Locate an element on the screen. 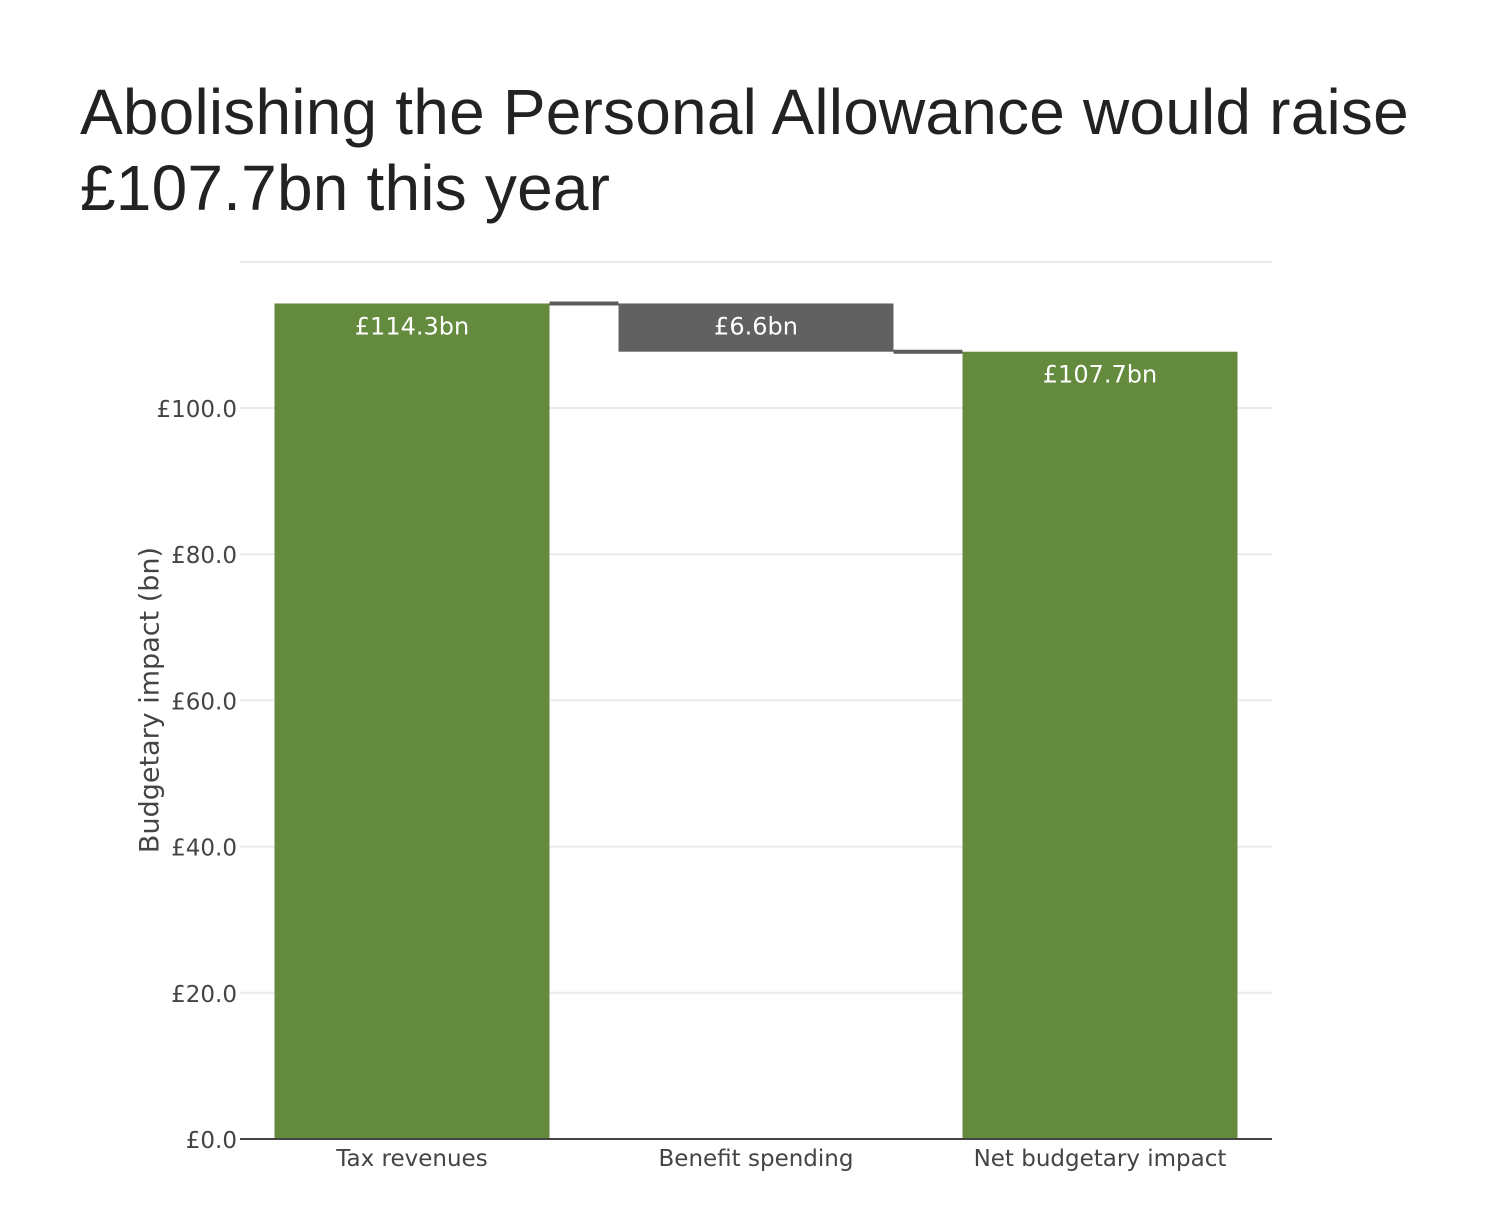 The height and width of the screenshot is (1212, 1504). y-tick-label: £40.0 is located at coordinates (204, 849).